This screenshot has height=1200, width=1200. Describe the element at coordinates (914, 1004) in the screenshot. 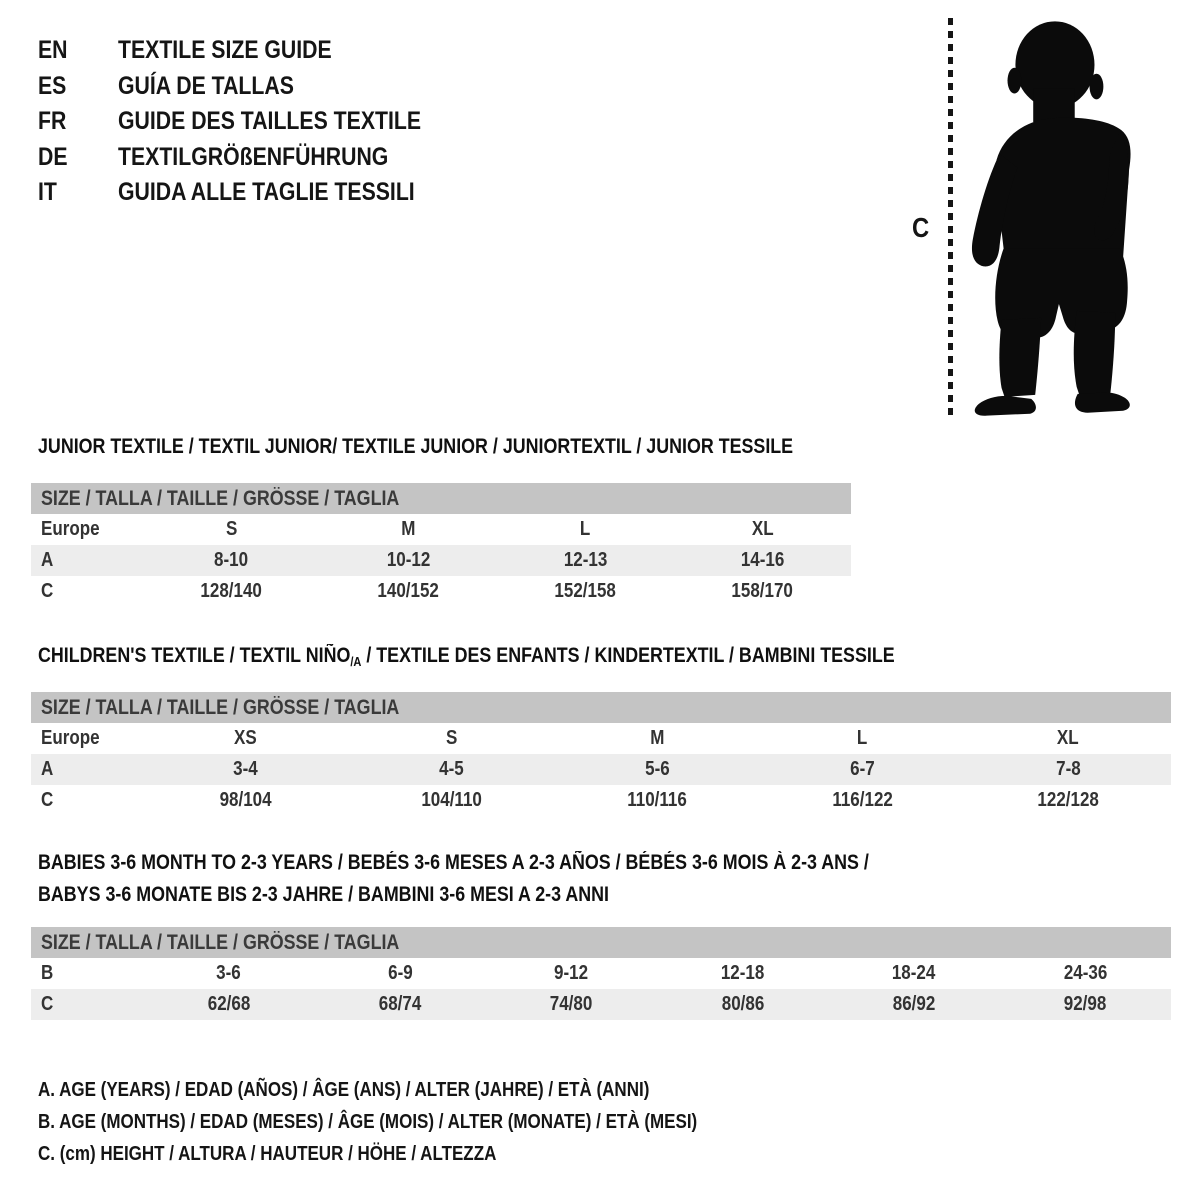

I see `table-cell: 86/92` at that location.